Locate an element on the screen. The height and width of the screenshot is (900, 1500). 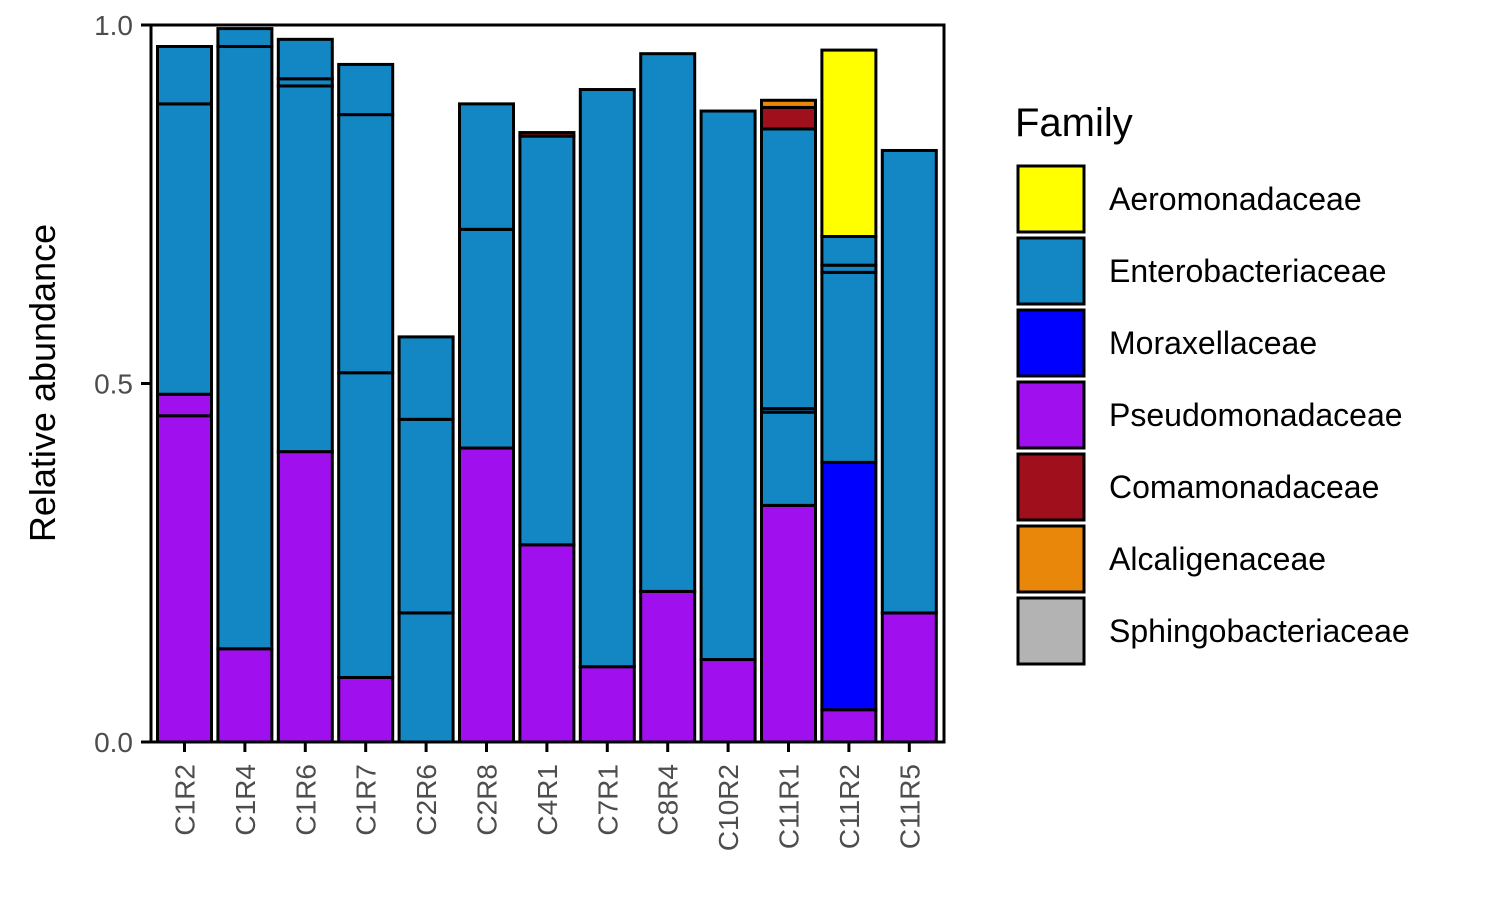
x-tick-label: C1R6 is located at coordinates (305, 800).